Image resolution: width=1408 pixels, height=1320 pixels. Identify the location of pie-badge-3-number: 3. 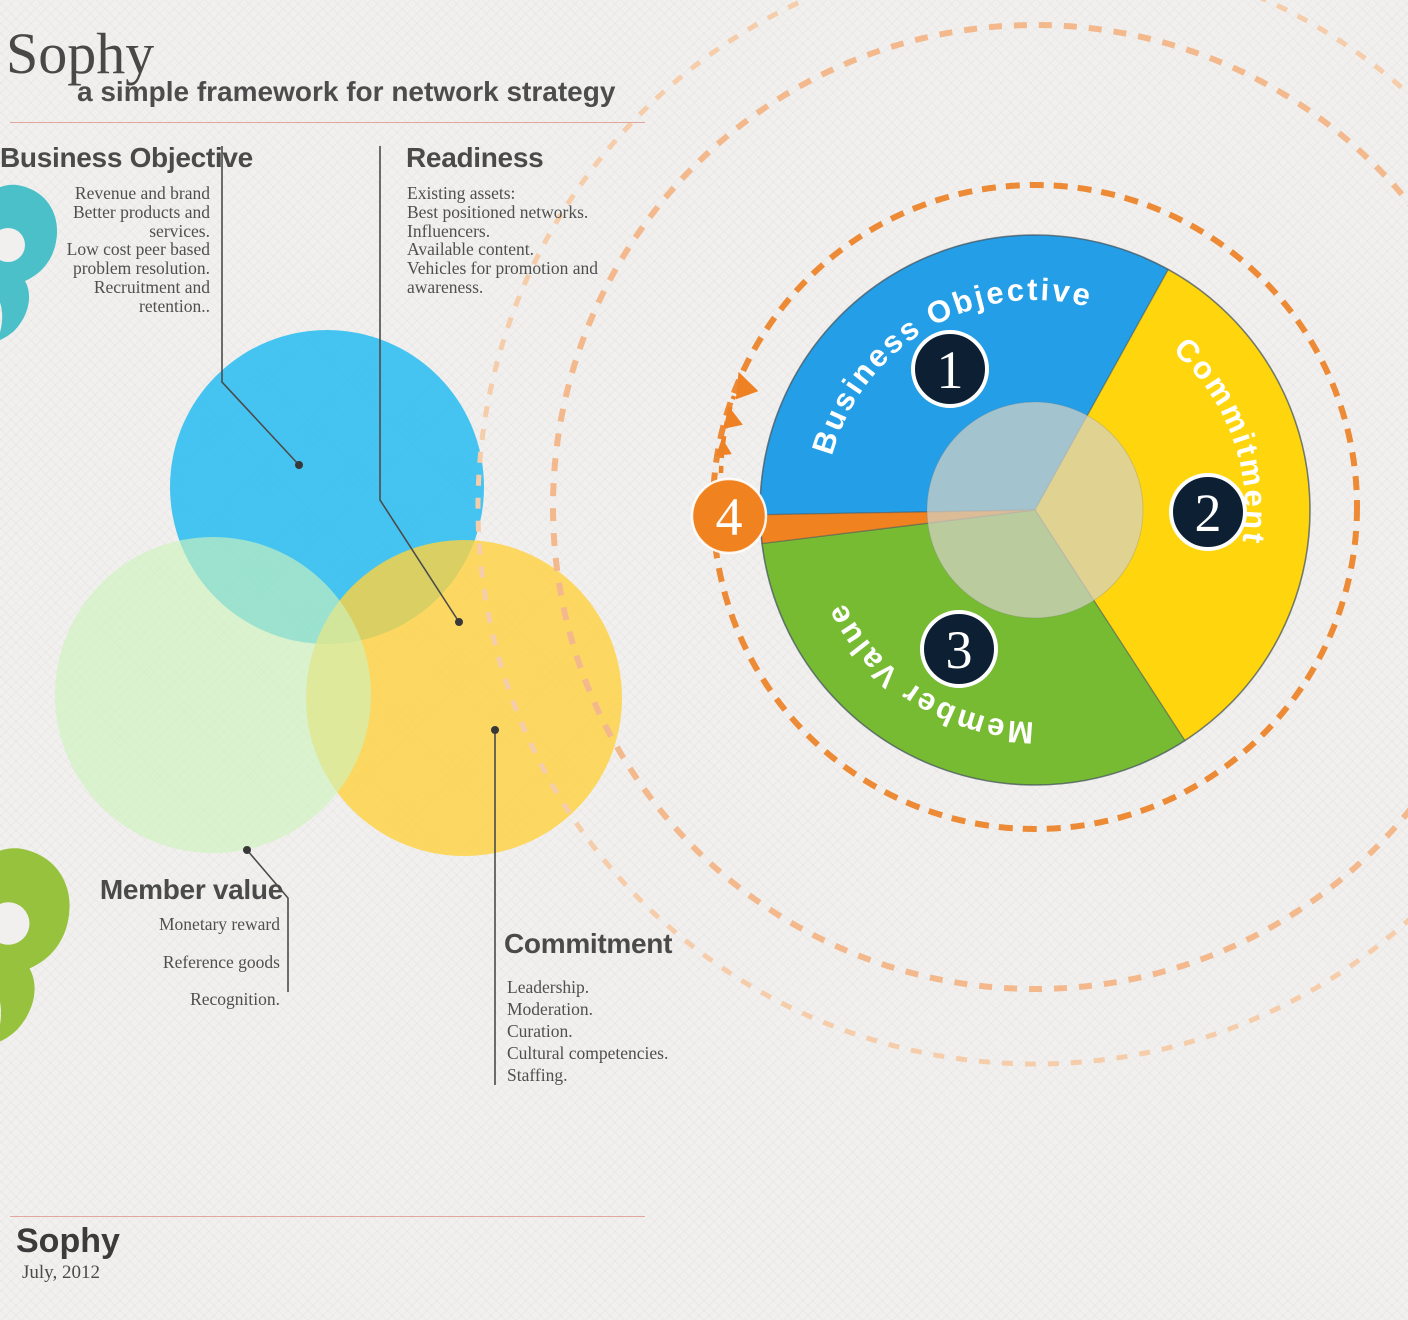
(959, 650).